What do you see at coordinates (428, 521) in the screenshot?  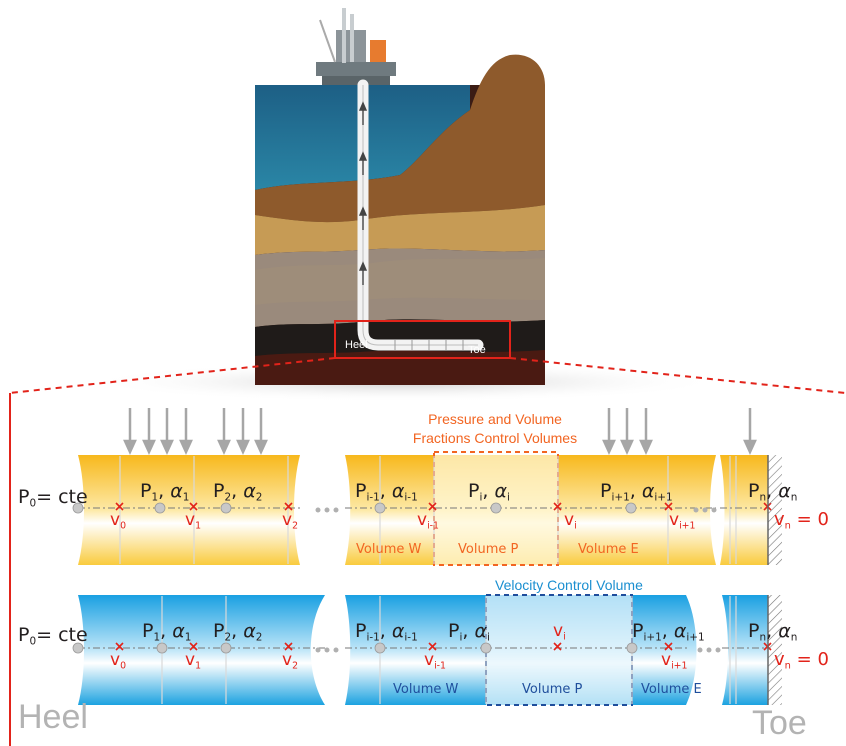 I see `y-vim1-label: vi-1` at bounding box center [428, 521].